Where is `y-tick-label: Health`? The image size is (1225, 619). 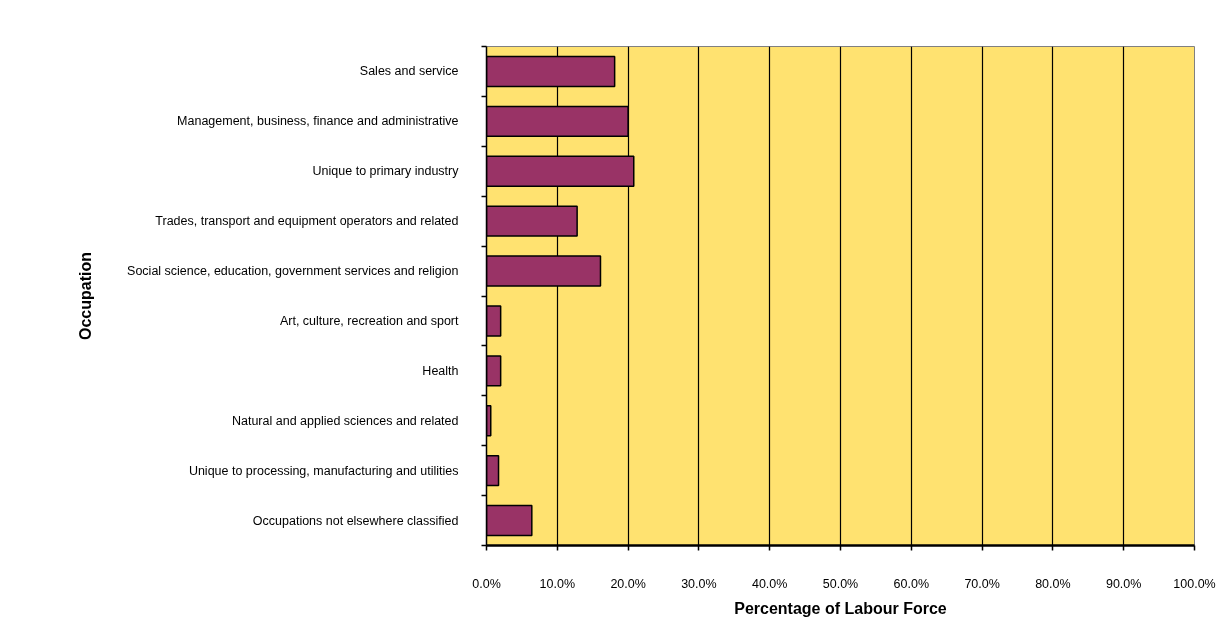
y-tick-label: Health is located at coordinates (440, 370).